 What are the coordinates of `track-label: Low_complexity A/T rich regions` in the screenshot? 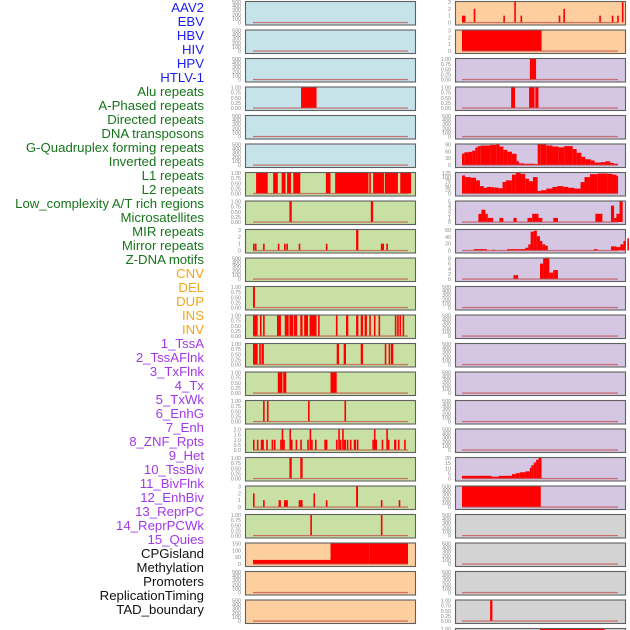 It's located at (109, 203).